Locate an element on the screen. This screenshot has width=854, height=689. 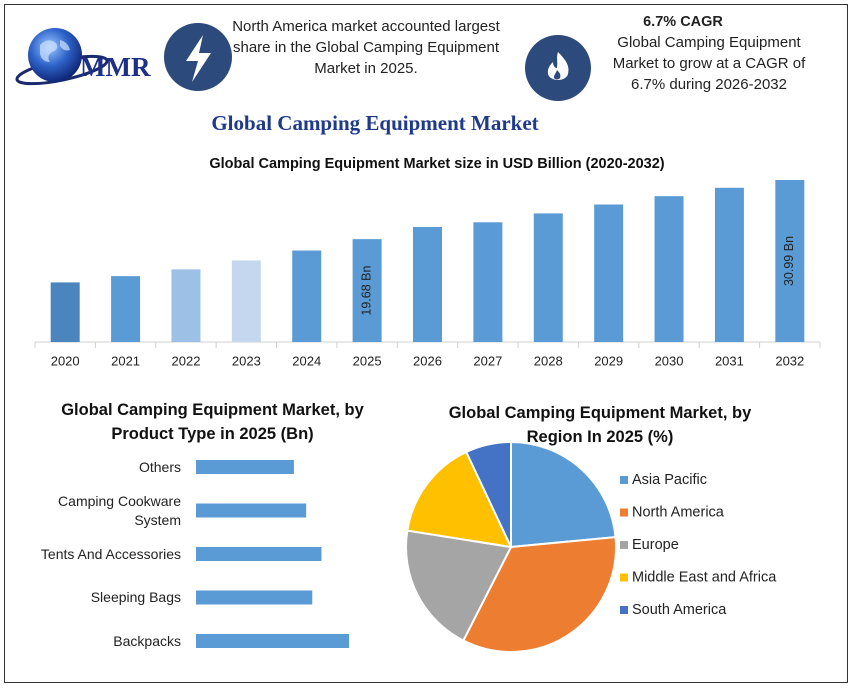
legend-label: South America is located at coordinates (679, 610).